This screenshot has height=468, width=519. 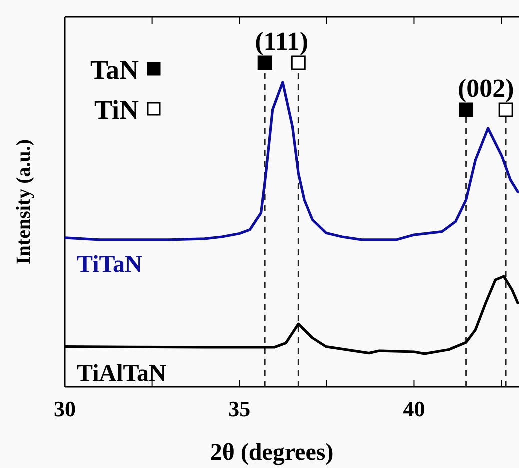 What do you see at coordinates (117, 110) in the screenshot?
I see `legend-label: TiN` at bounding box center [117, 110].